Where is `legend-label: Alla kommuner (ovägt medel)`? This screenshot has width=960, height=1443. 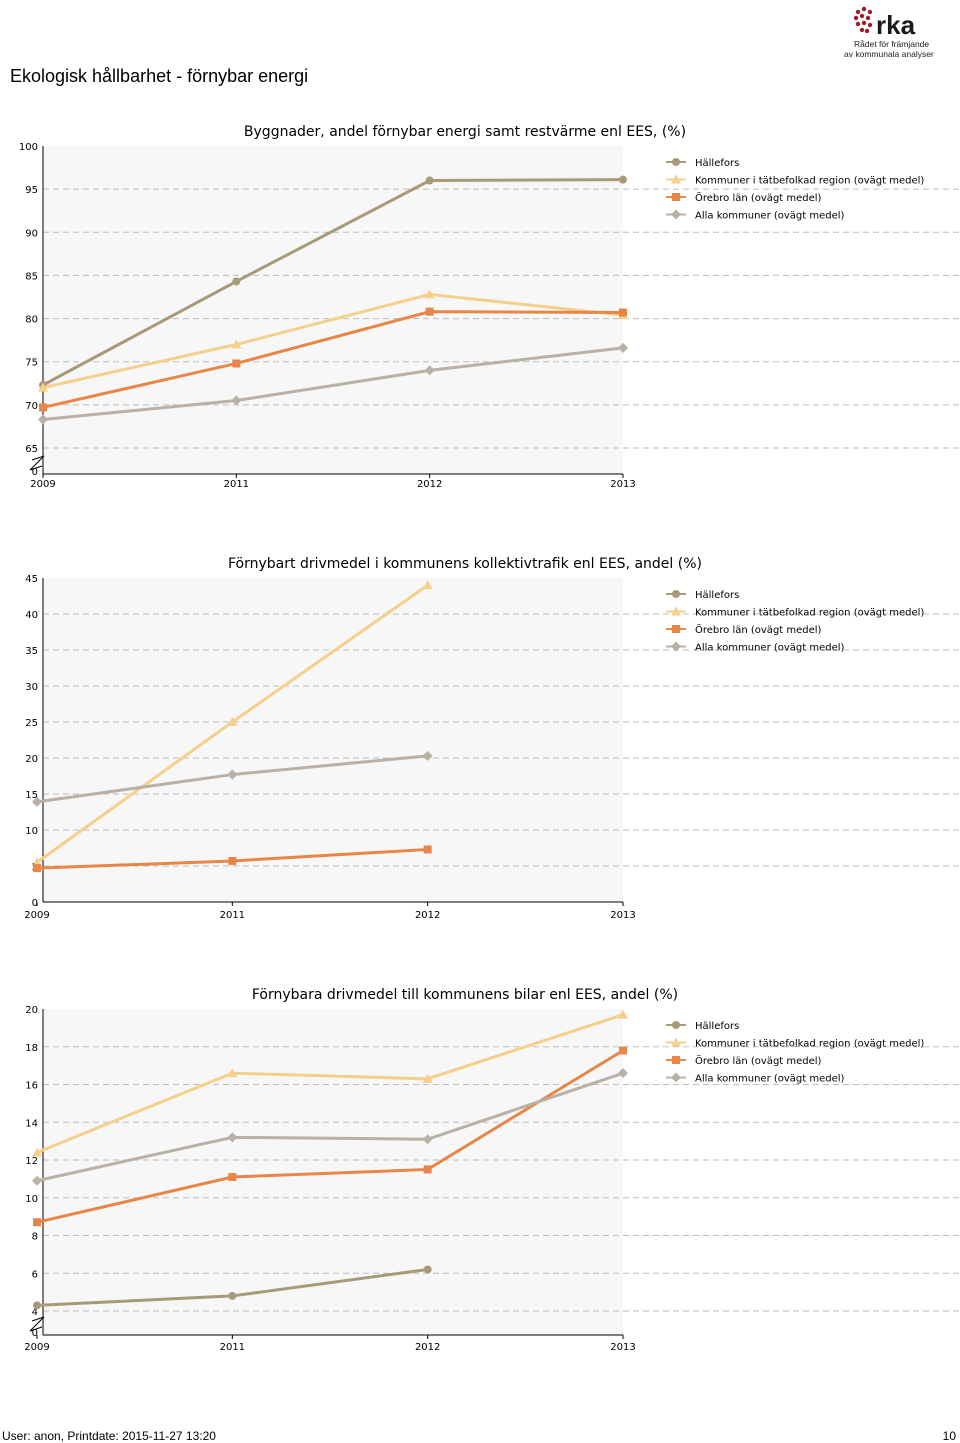
legend-label: Alla kommuner (ovägt medel) is located at coordinates (770, 216).